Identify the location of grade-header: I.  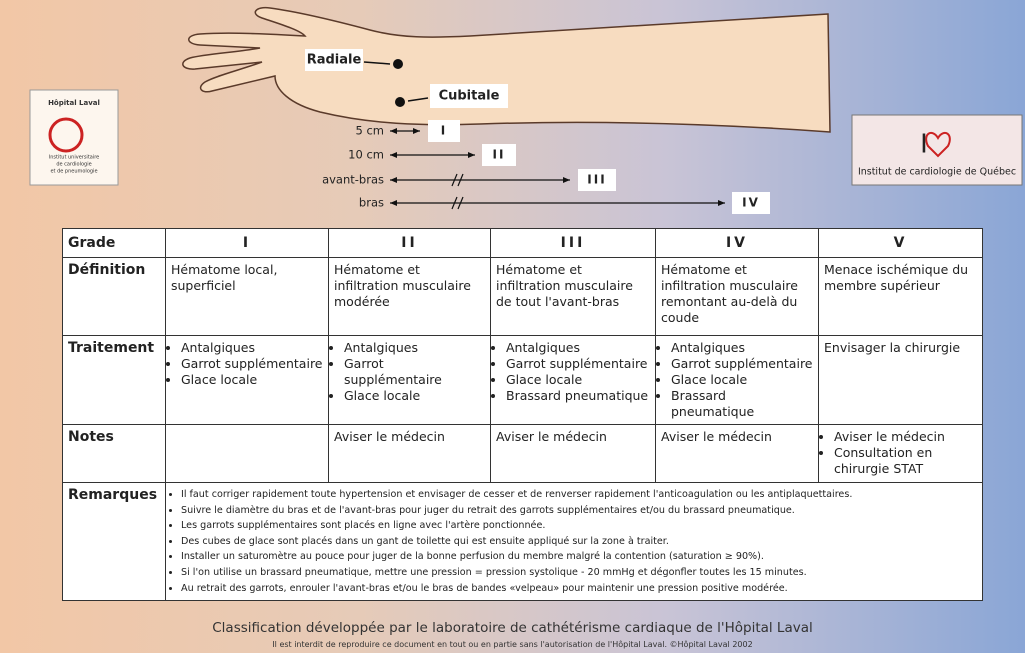
(247, 243).